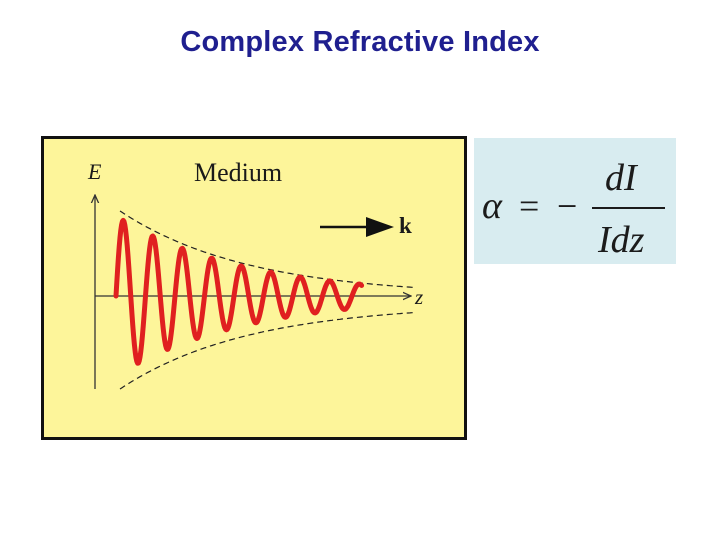 The width and height of the screenshot is (720, 540). Describe the element at coordinates (567, 206) in the screenshot. I see `formula-minus: −` at that location.